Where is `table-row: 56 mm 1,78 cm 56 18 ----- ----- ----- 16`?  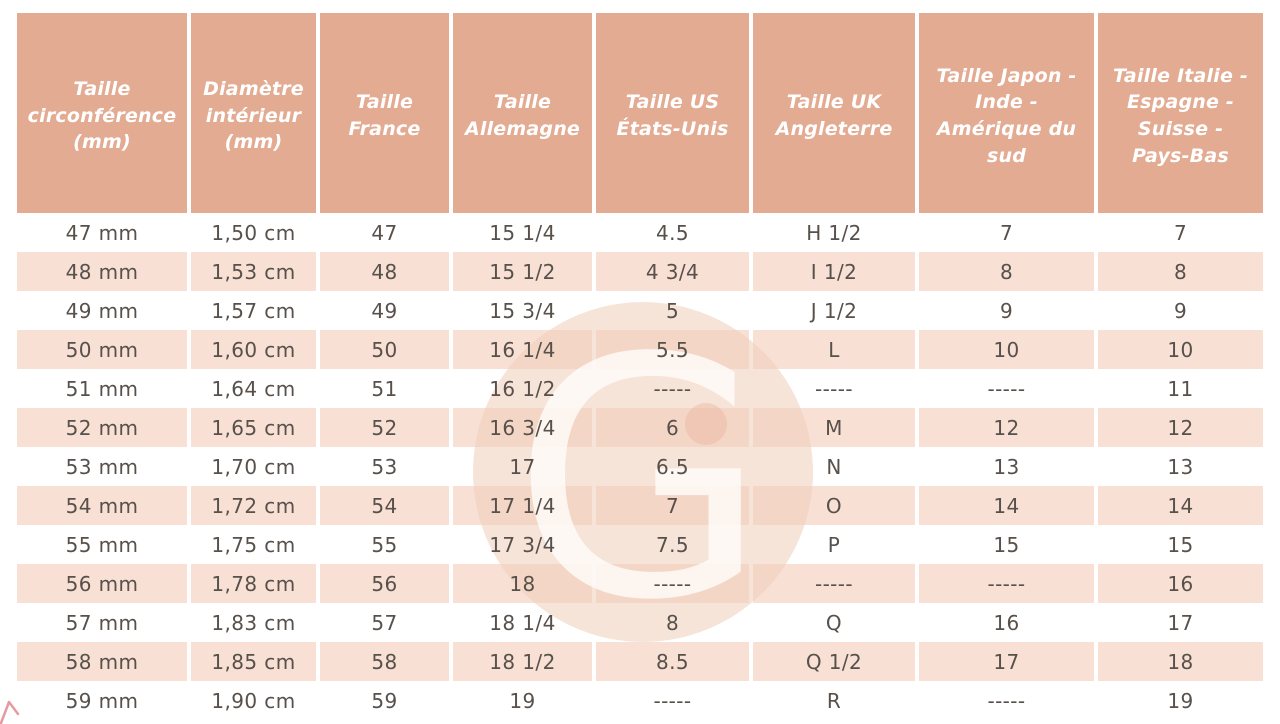
table-row: 56 mm 1,78 cm 56 18 ----- ----- ----- 16 is located at coordinates (640, 583).